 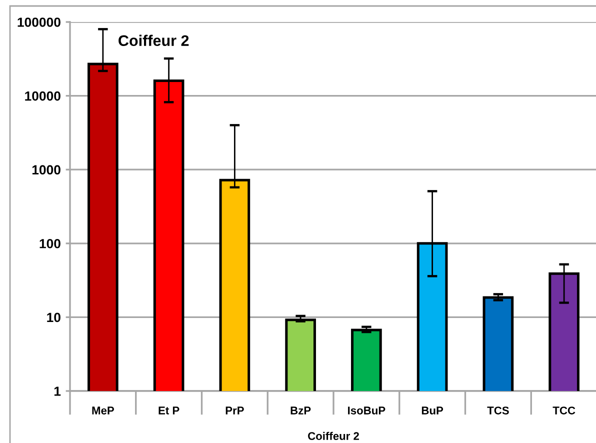 What do you see at coordinates (333, 436) in the screenshot?
I see `x-axis-title: Coiffeur 2` at bounding box center [333, 436].